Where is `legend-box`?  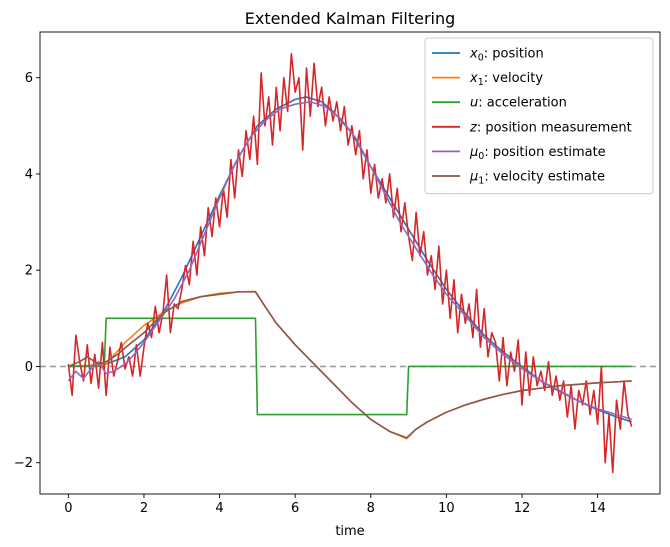
legend-box is located at coordinates (539, 116).